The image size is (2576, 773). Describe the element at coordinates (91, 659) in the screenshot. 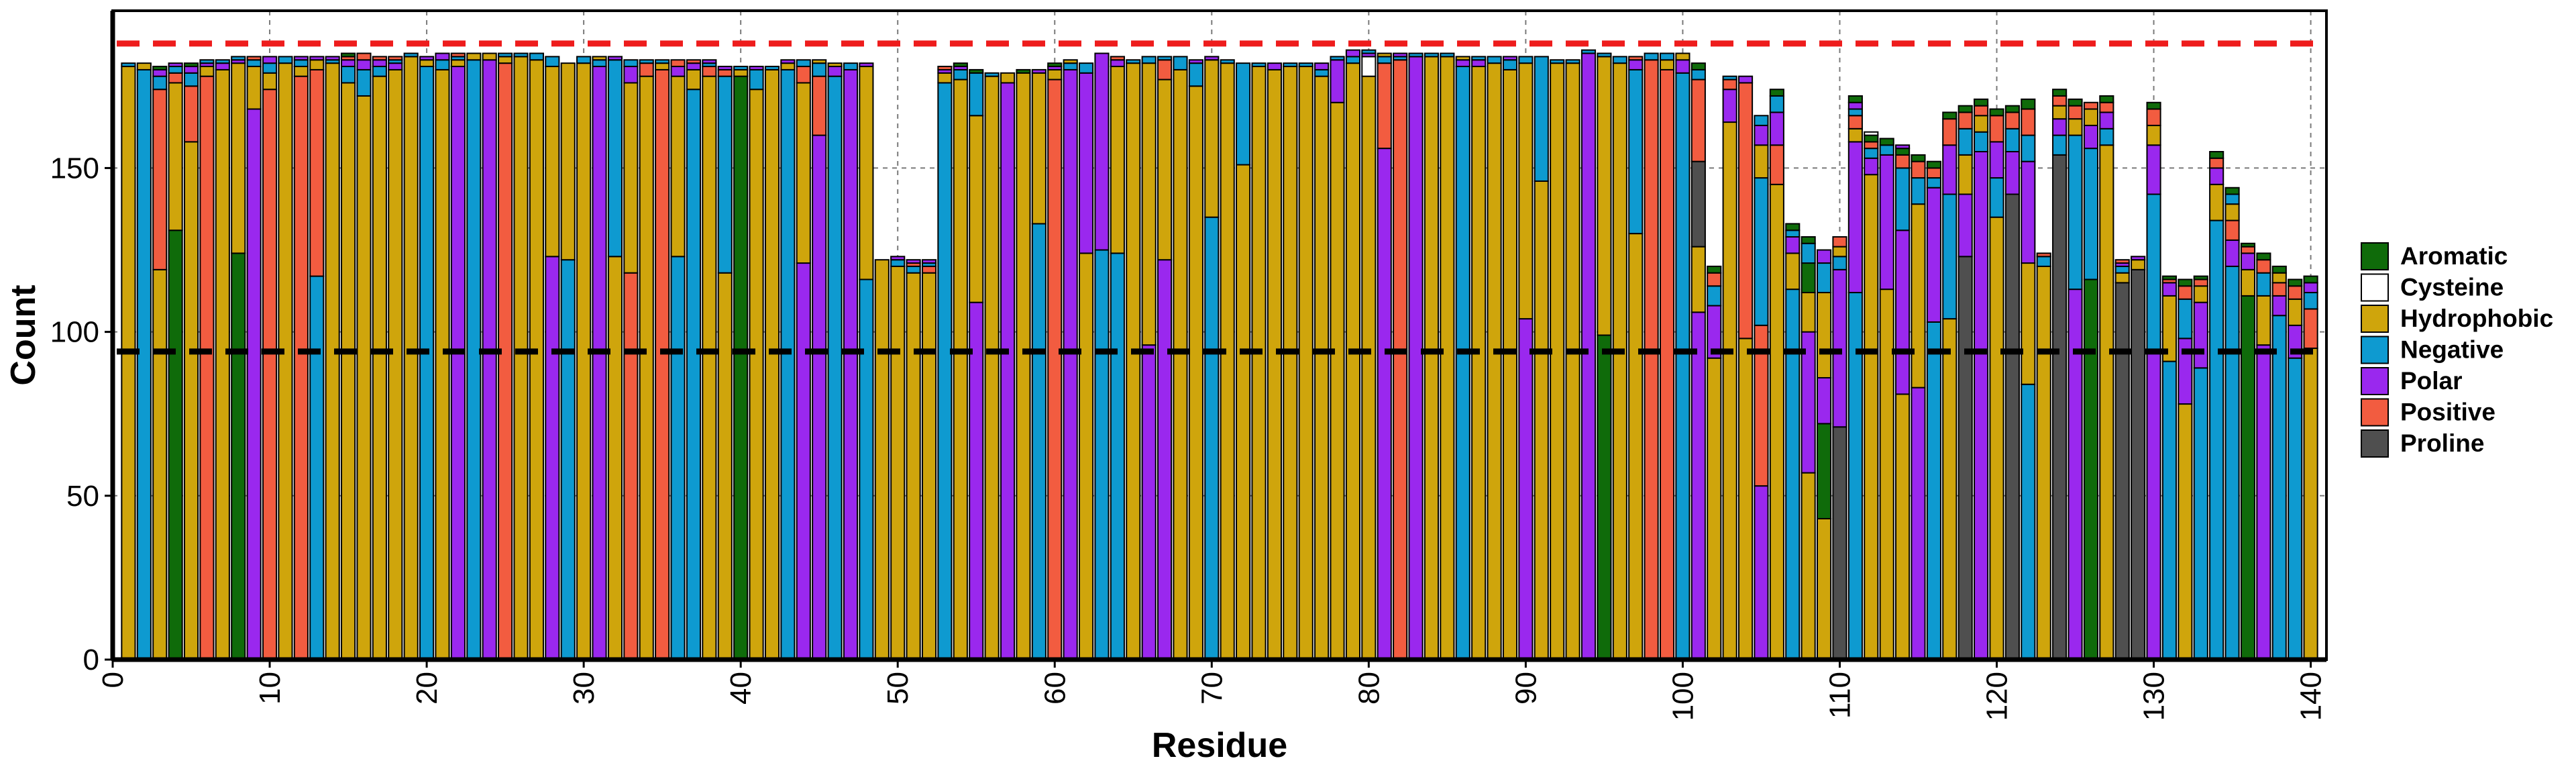

I see `y-tick-label: 0` at that location.